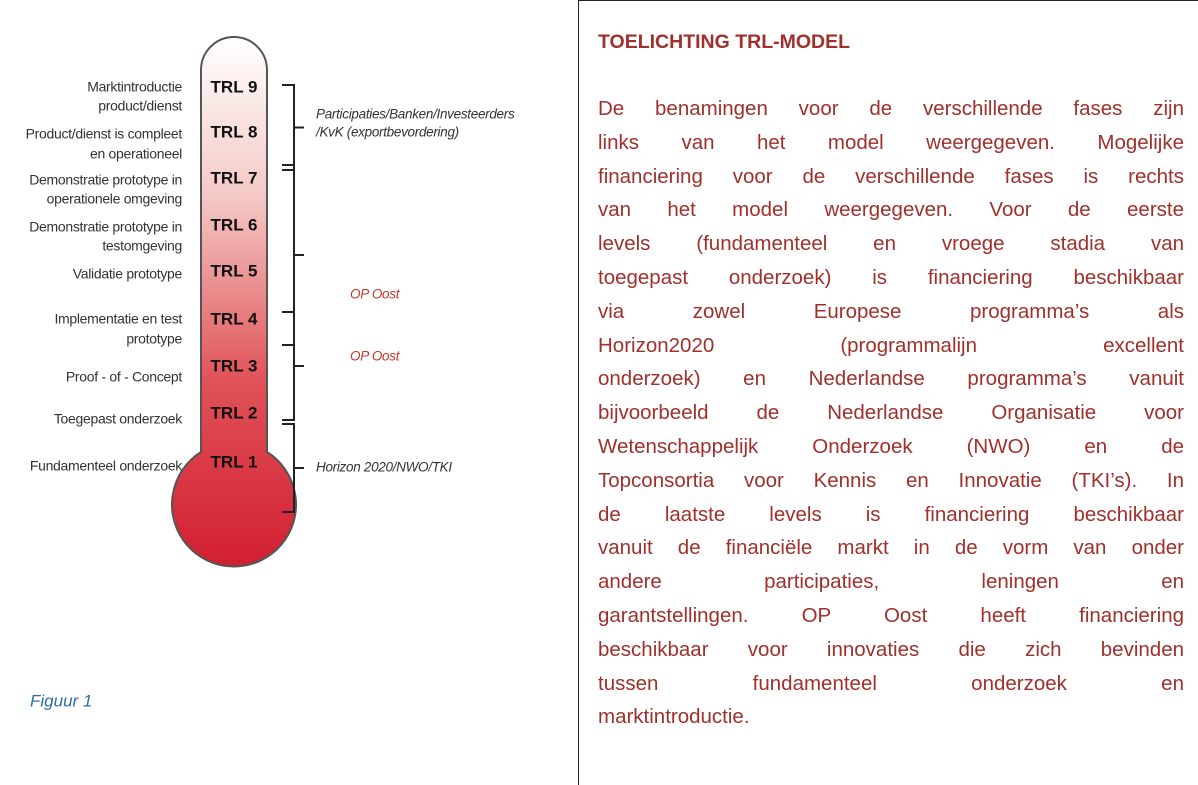 Image resolution: width=1198 pixels, height=785 pixels. I want to click on trl-label: TRL 3, so click(234, 365).